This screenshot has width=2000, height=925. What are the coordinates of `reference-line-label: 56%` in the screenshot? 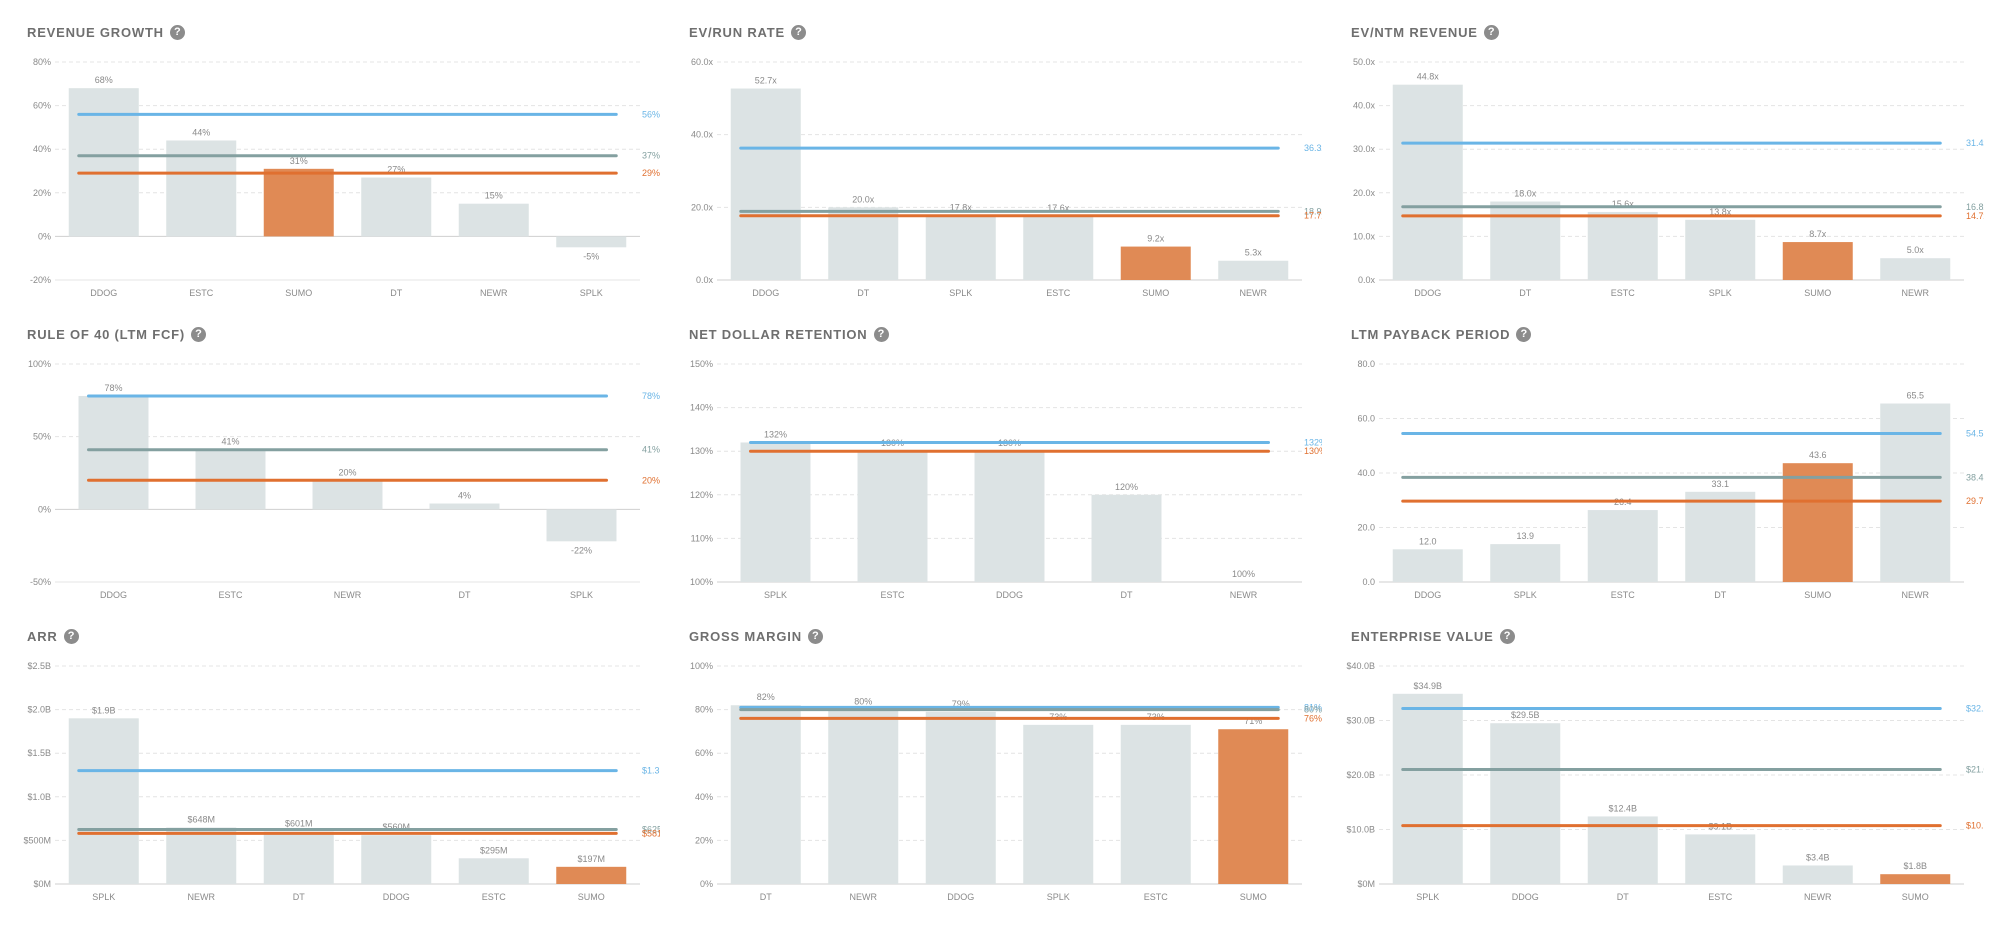 It's located at (651, 114).